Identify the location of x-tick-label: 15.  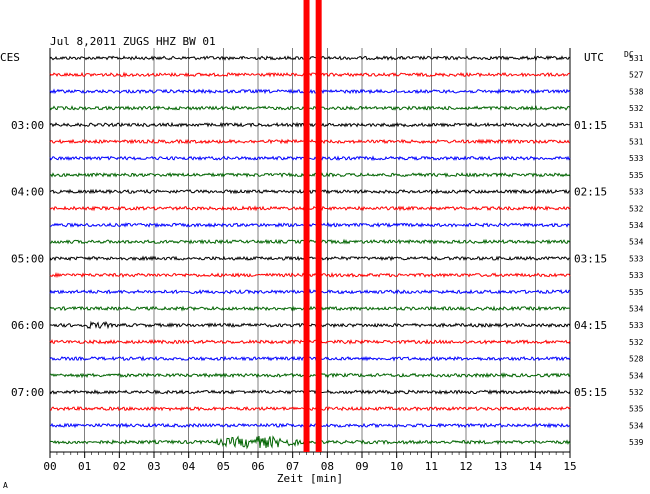
(569, 466).